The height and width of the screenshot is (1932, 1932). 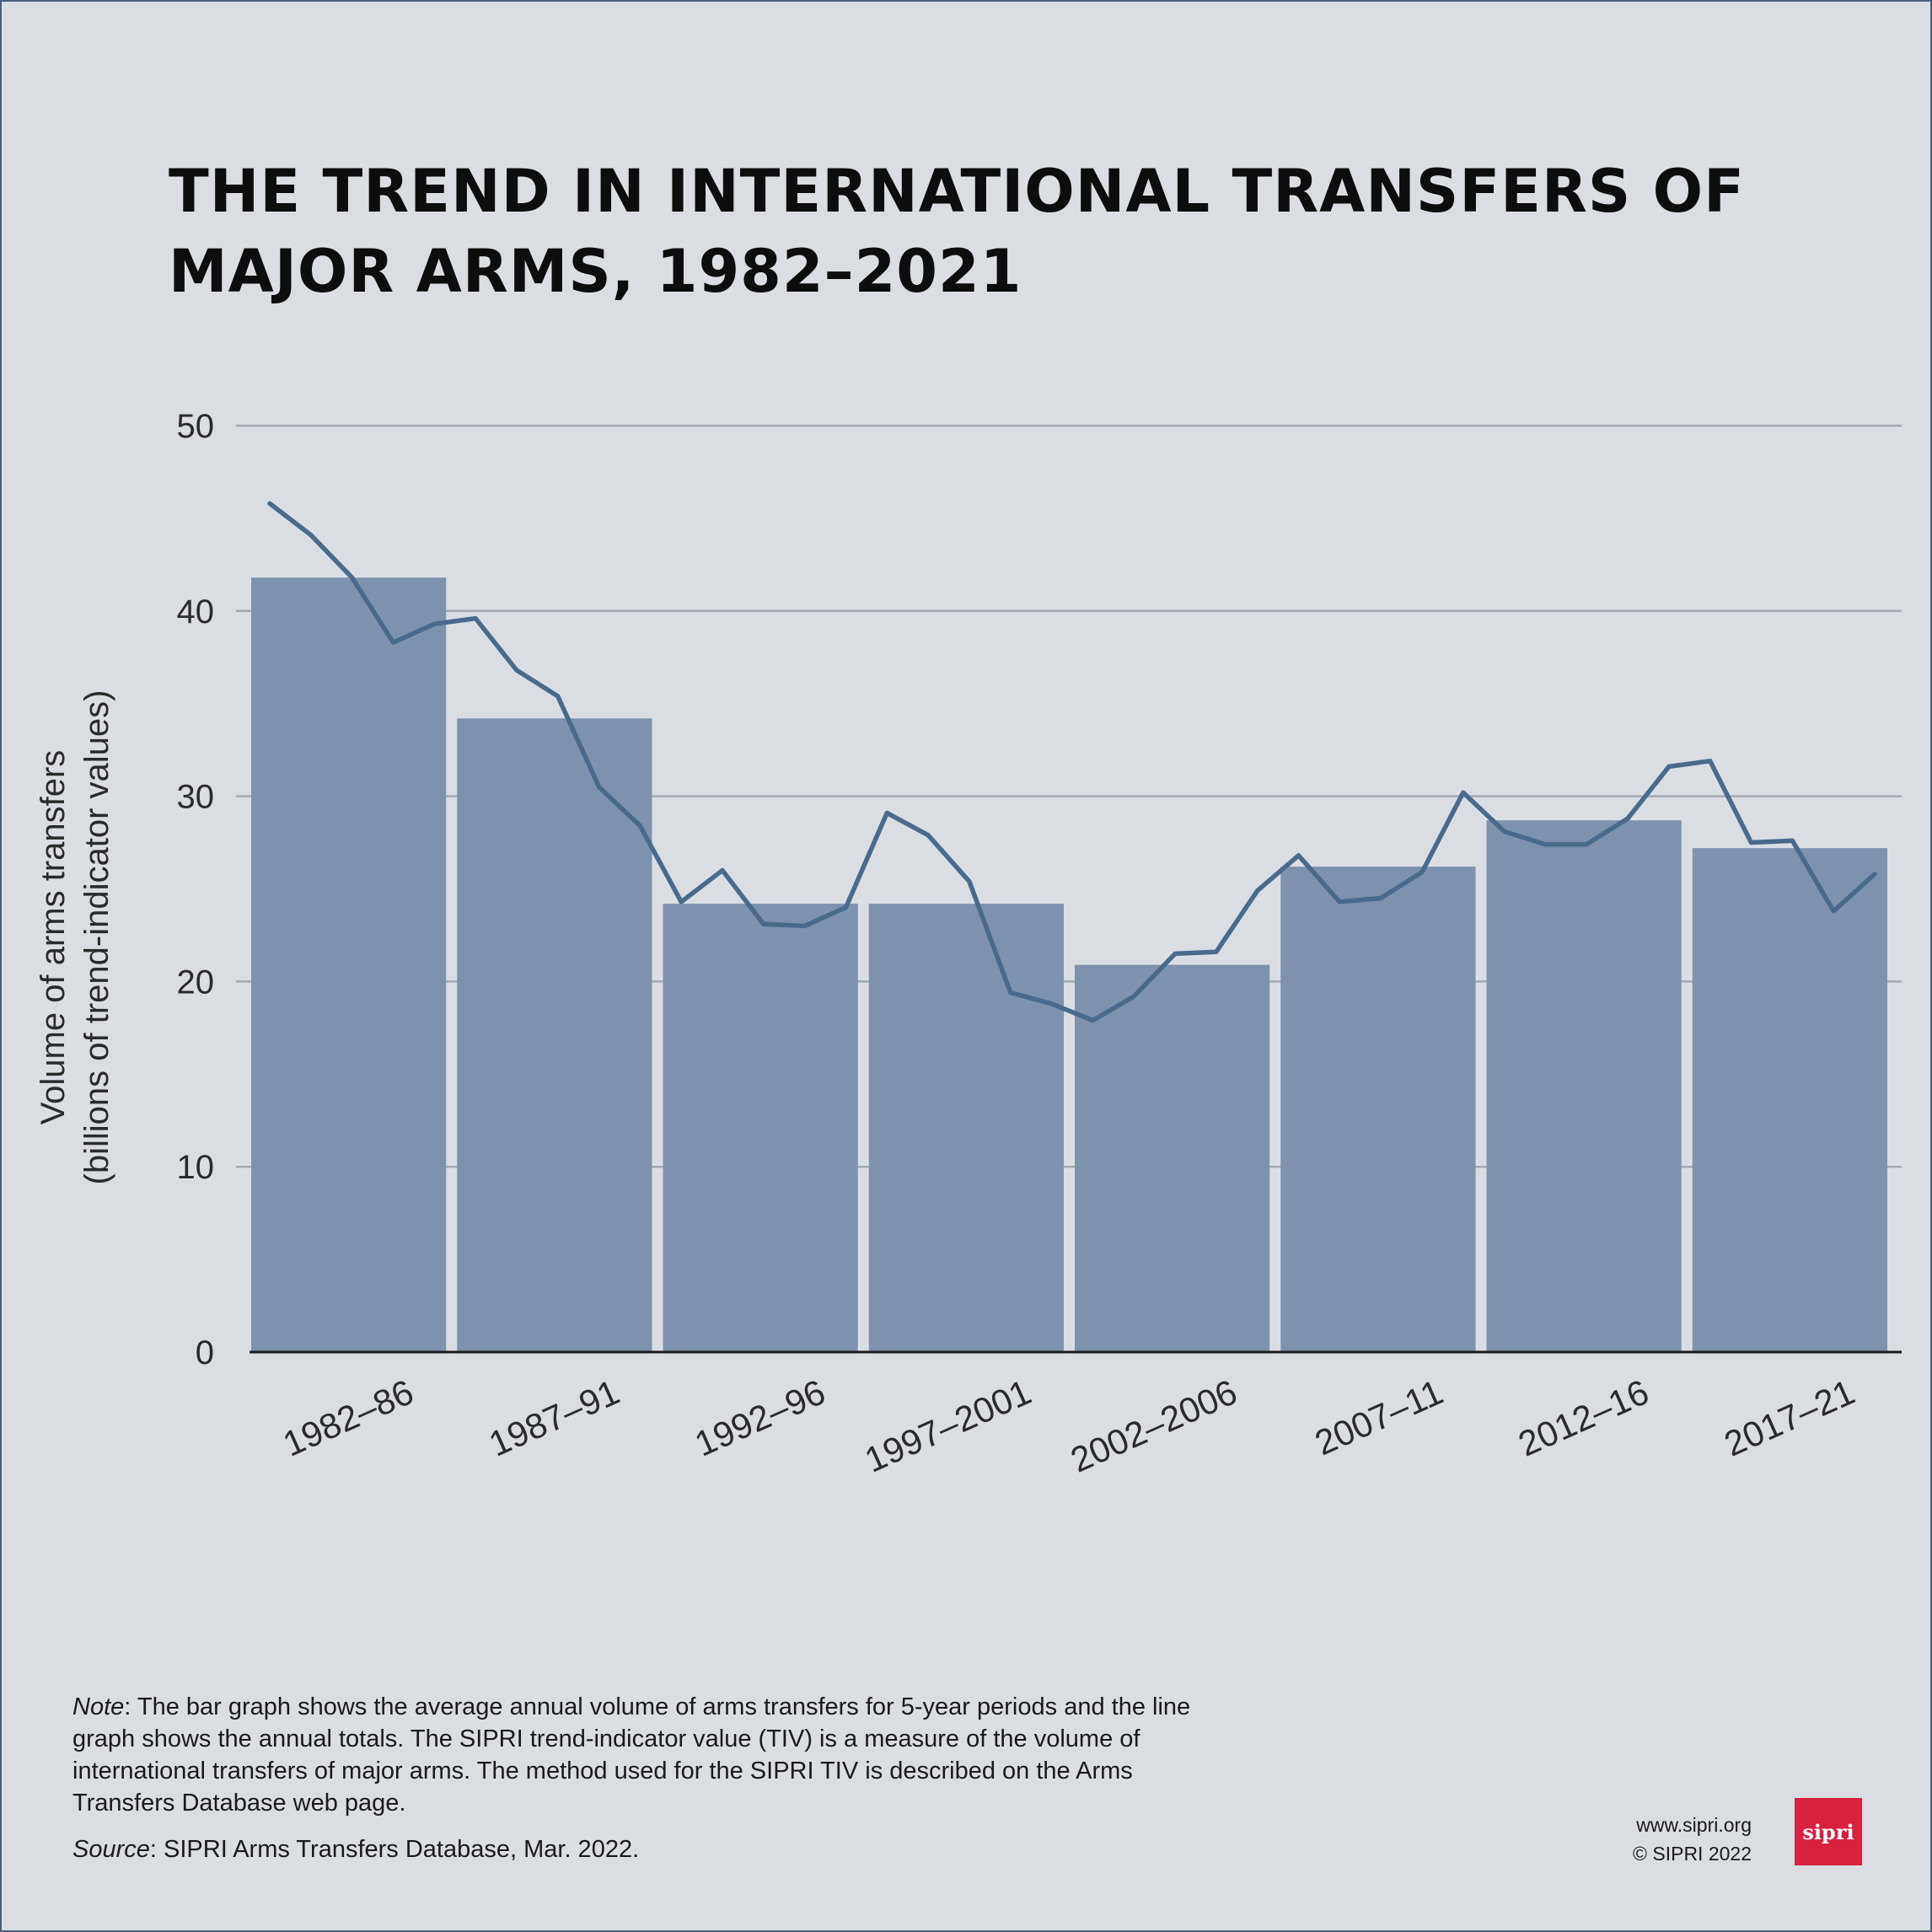 What do you see at coordinates (1172, 1158) in the screenshot?
I see `bar-2002–2006` at bounding box center [1172, 1158].